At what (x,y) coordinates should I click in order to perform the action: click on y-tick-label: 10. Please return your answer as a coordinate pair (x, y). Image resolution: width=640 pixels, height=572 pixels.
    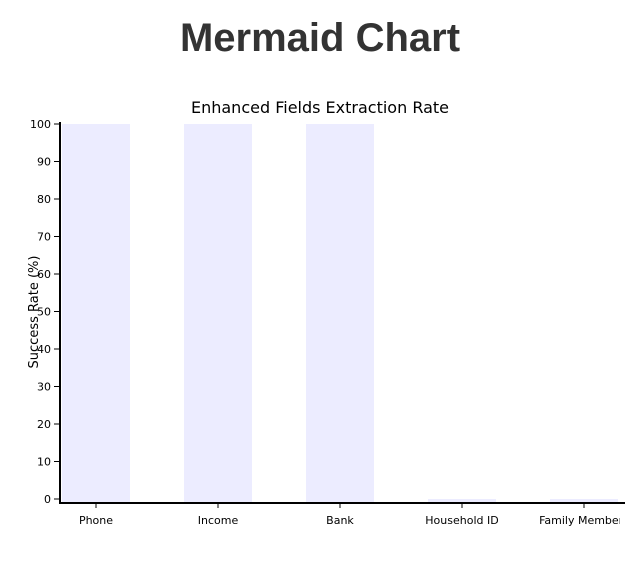
    Looking at the image, I should click on (44, 462).